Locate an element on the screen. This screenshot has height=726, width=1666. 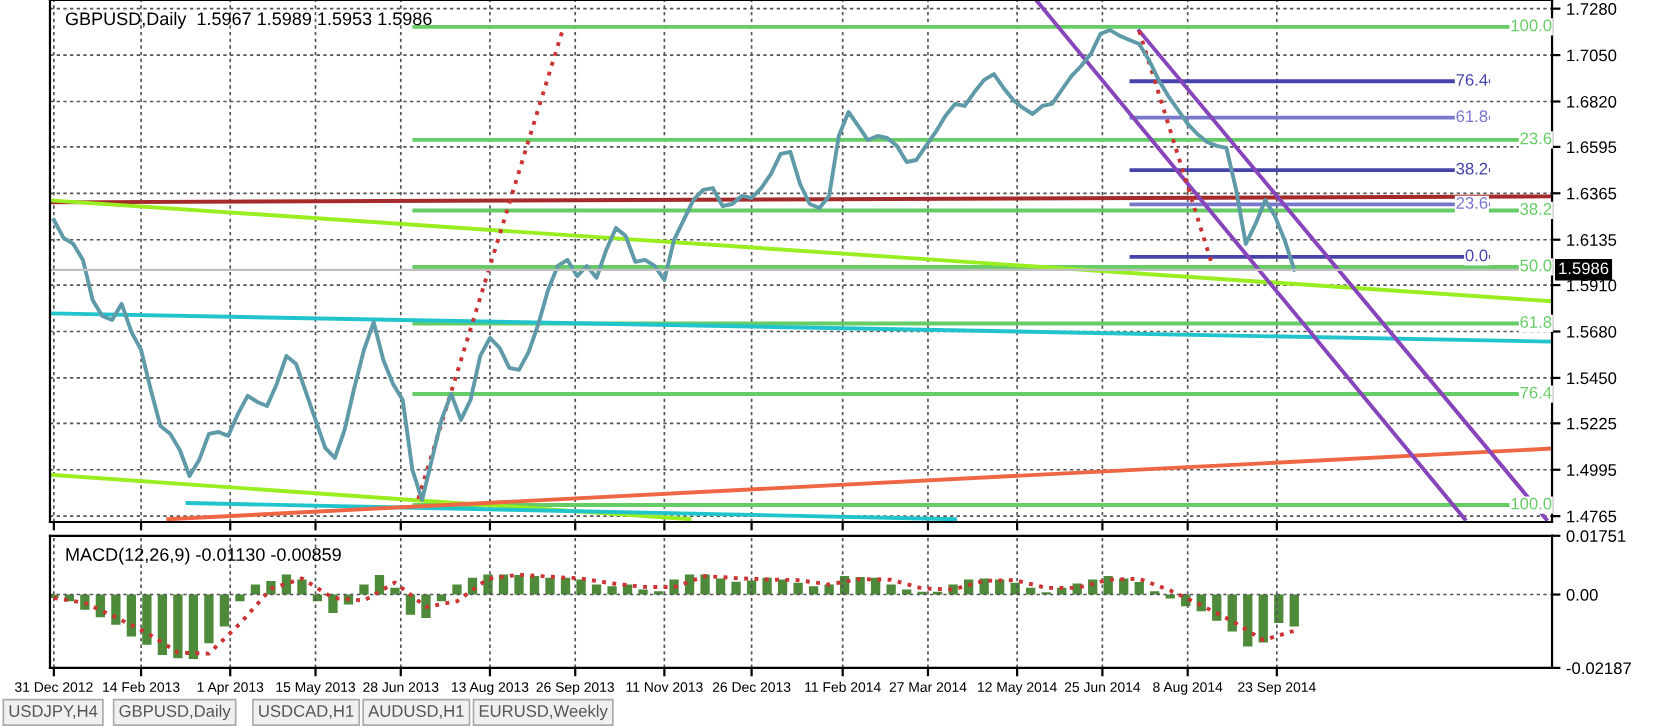
y-tick-label: 1.6365 is located at coordinates (1592, 193).